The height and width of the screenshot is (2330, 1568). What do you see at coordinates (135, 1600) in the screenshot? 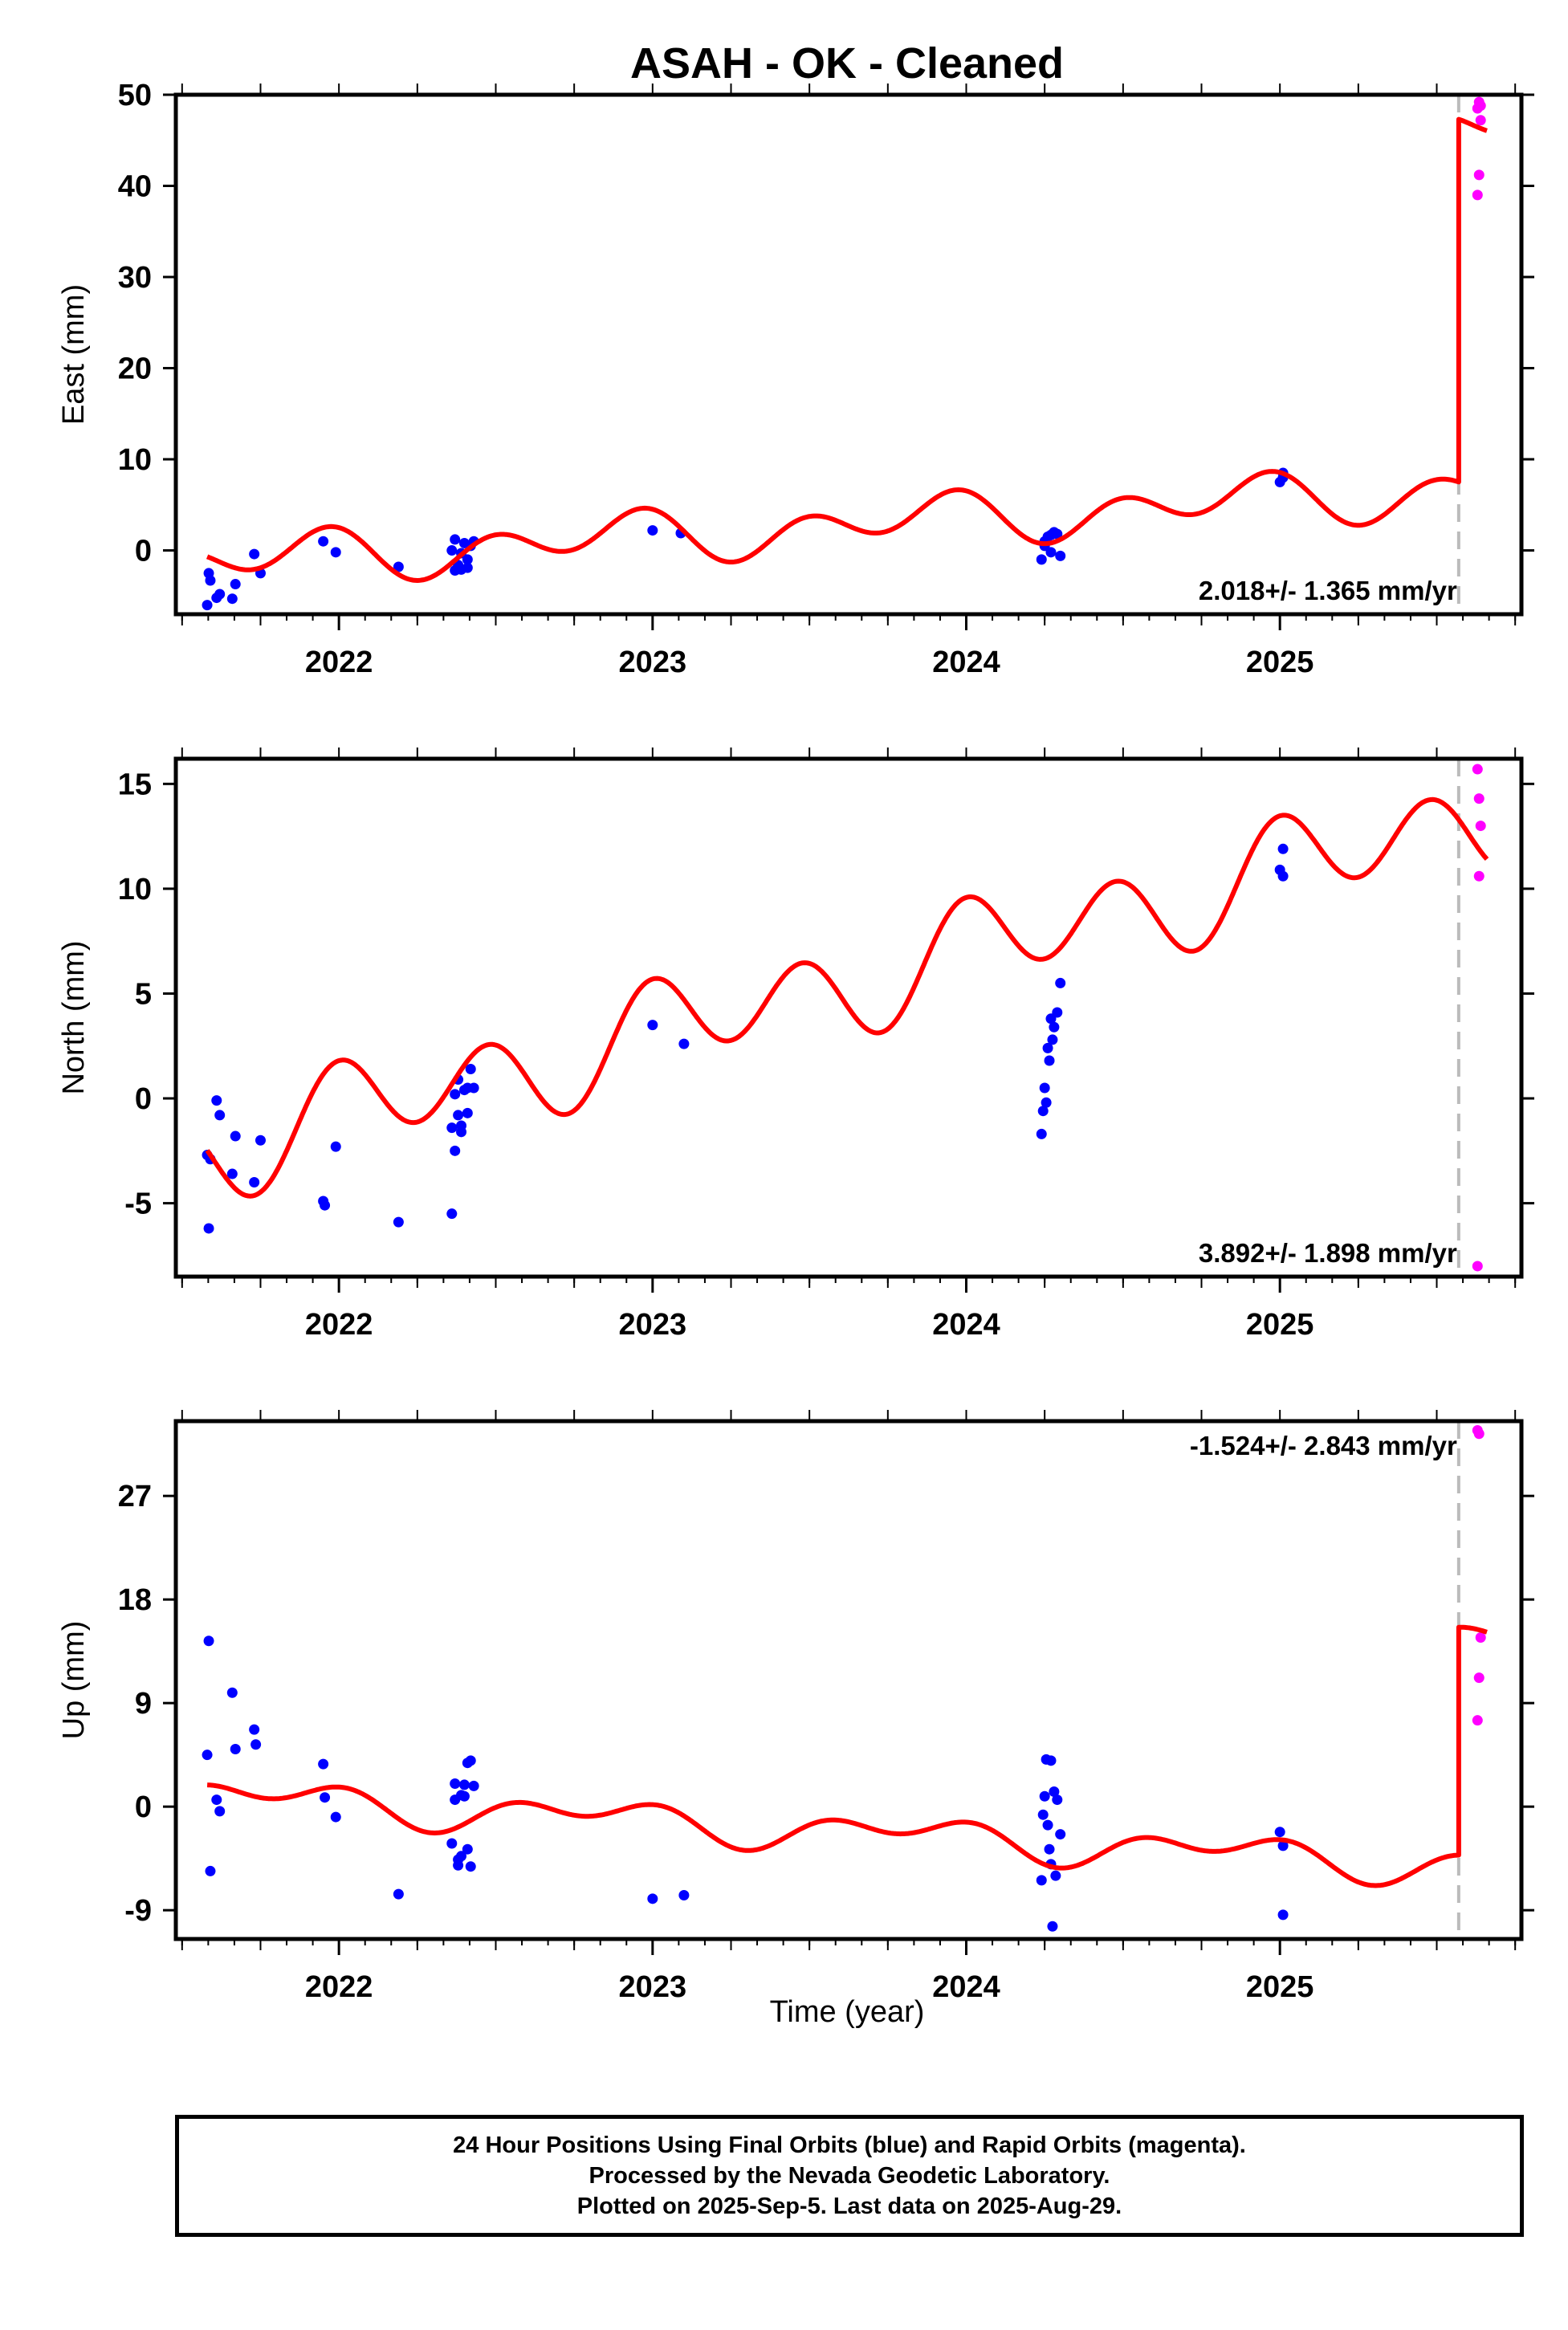
I see `y-tick-label: 18` at bounding box center [135, 1600].